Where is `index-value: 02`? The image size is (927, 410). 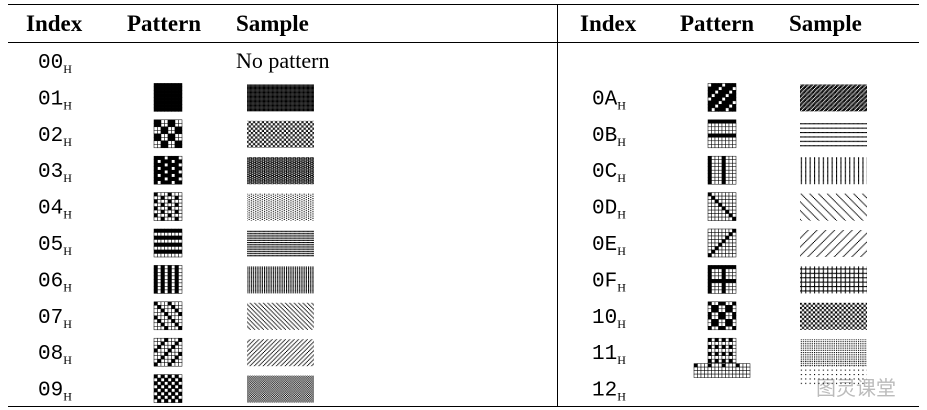
index-value: 02 is located at coordinates (50, 136).